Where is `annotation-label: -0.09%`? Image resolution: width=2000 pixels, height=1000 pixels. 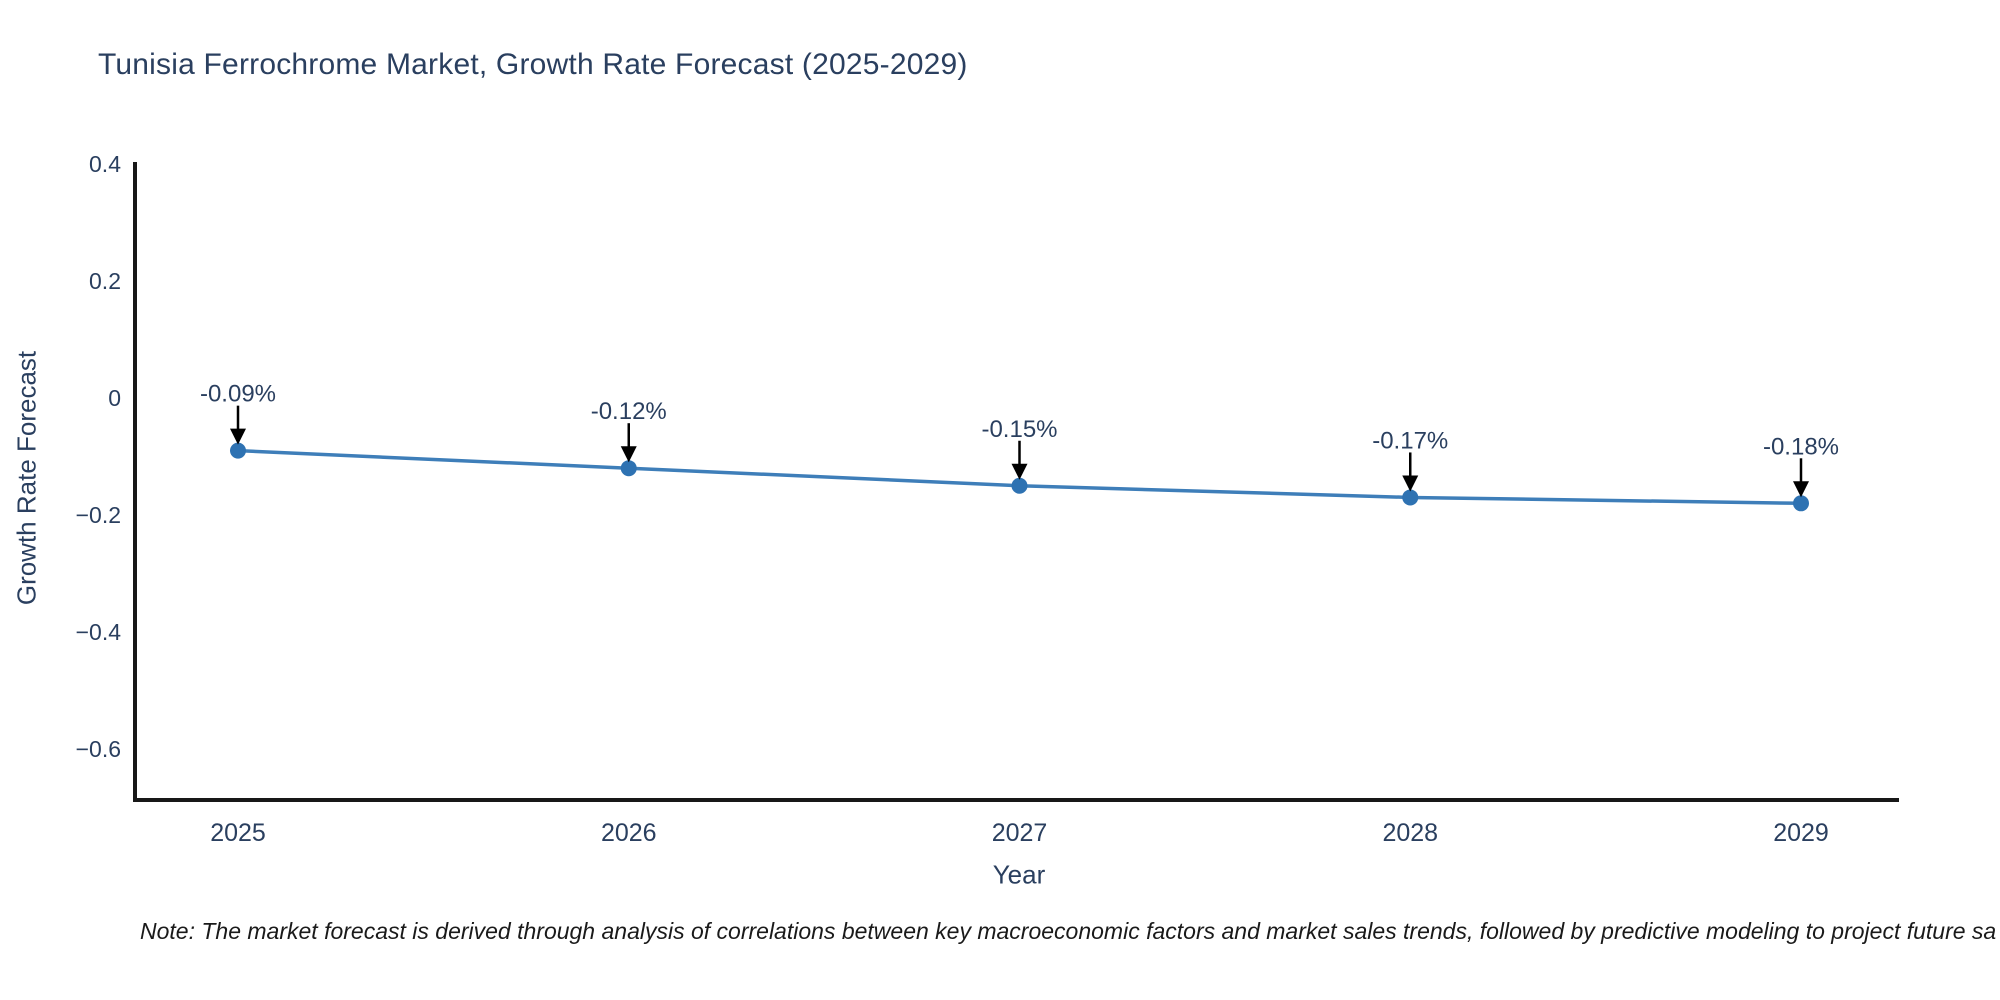
annotation-label: -0.09% is located at coordinates (238, 394).